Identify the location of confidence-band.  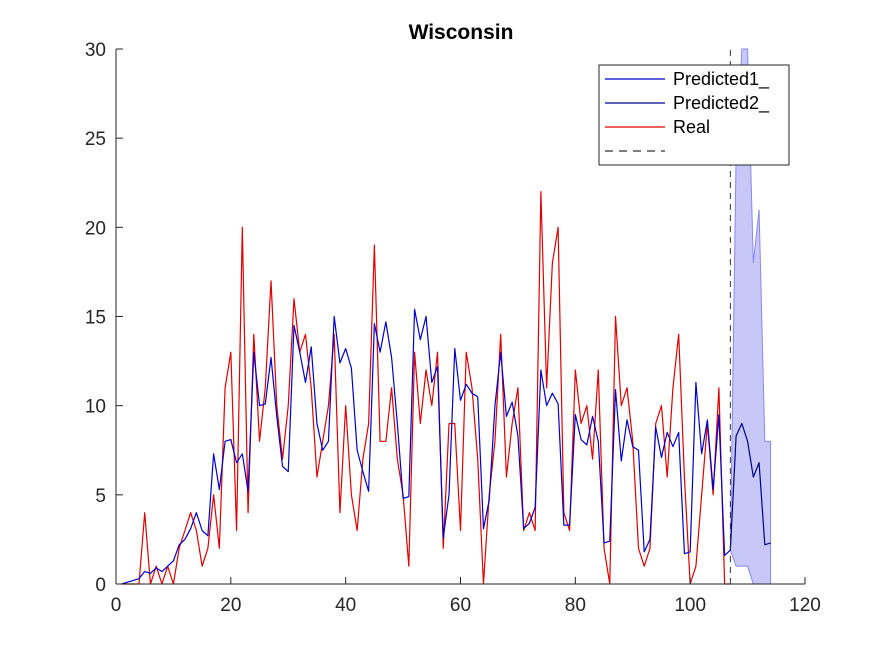
(750, 316).